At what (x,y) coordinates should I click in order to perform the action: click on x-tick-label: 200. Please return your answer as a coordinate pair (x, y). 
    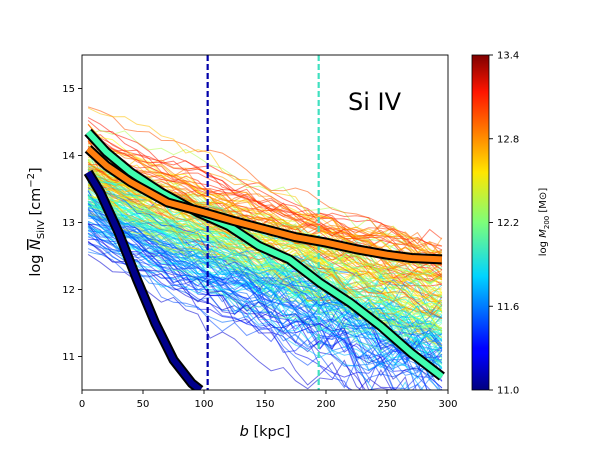
    Looking at the image, I should click on (325, 404).